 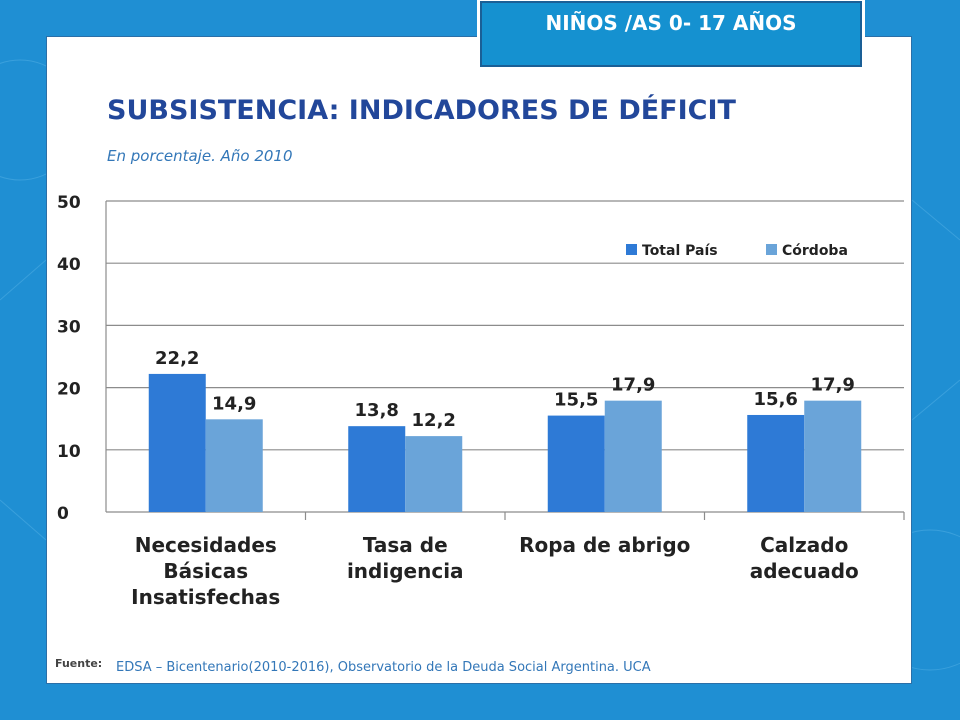 I want to click on legend-label: Total País, so click(x=680, y=251).